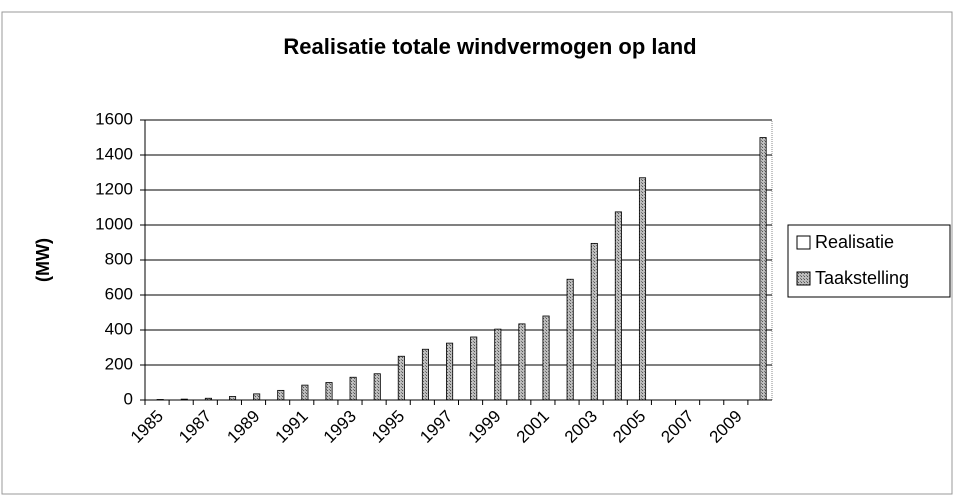 This screenshot has height=496, width=955. I want to click on y-tick-label: 800, so click(119, 258).